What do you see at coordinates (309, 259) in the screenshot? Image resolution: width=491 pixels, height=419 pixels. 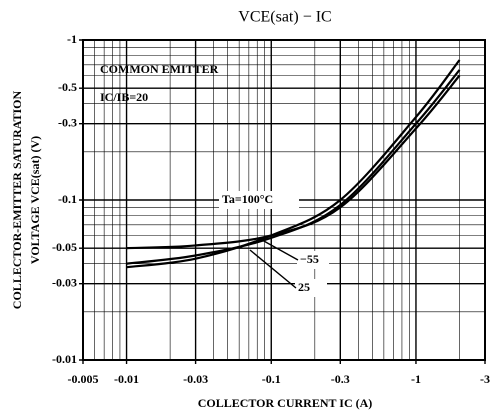 I see `series-label: −55` at bounding box center [309, 259].